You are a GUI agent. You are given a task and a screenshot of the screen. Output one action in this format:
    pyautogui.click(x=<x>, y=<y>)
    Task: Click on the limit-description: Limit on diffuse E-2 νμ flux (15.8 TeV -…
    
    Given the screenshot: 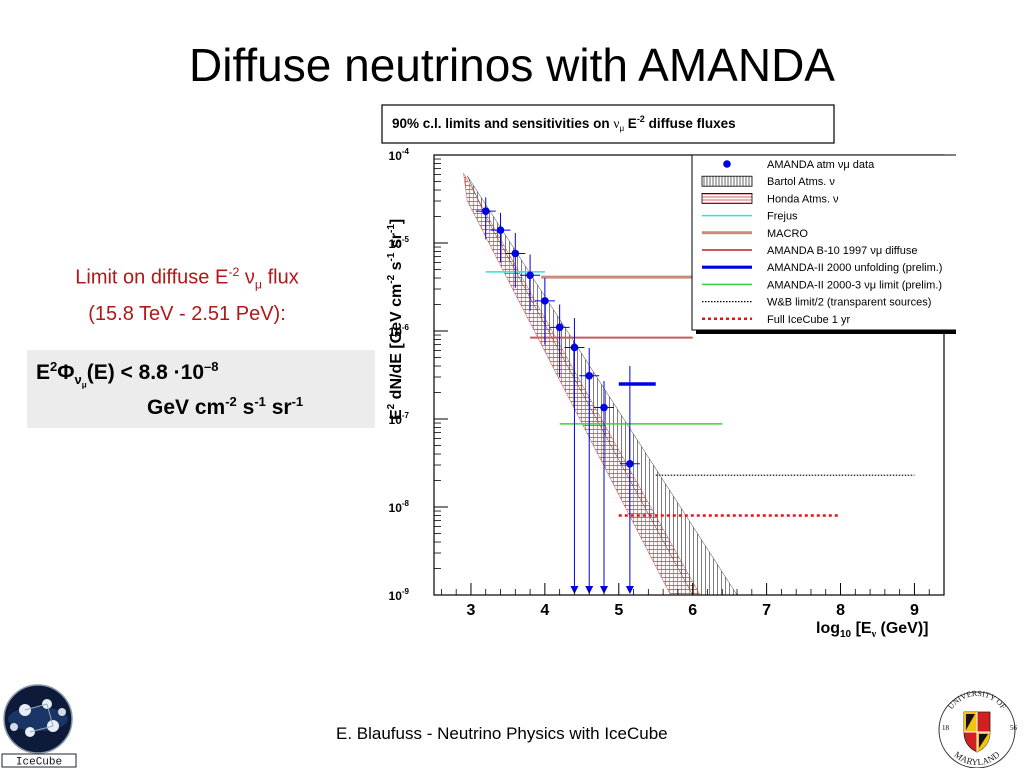 What is the action you would take?
    pyautogui.click(x=187, y=293)
    